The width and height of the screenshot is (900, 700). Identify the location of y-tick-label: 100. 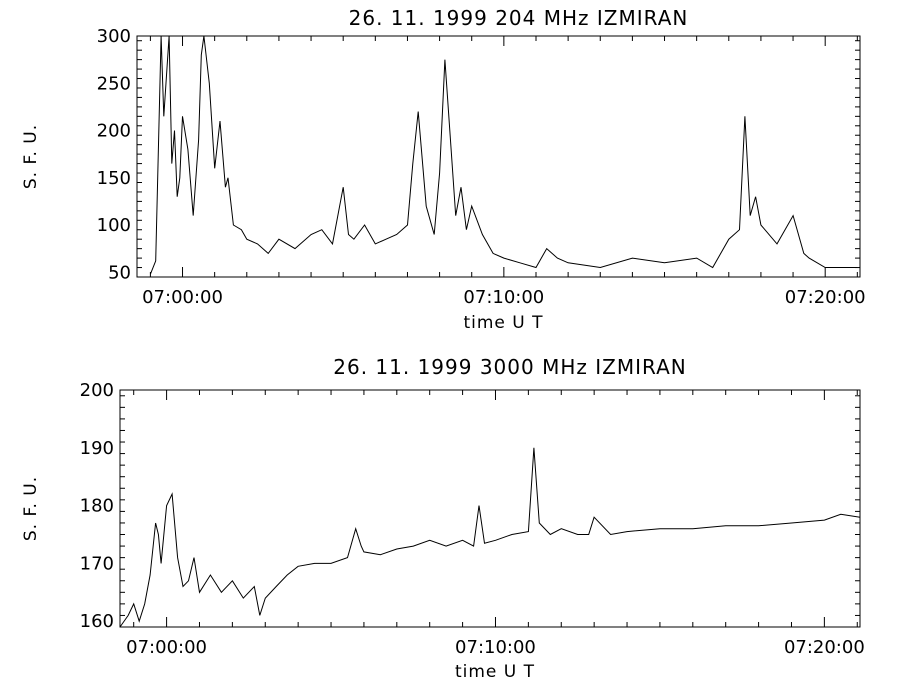
(114, 225).